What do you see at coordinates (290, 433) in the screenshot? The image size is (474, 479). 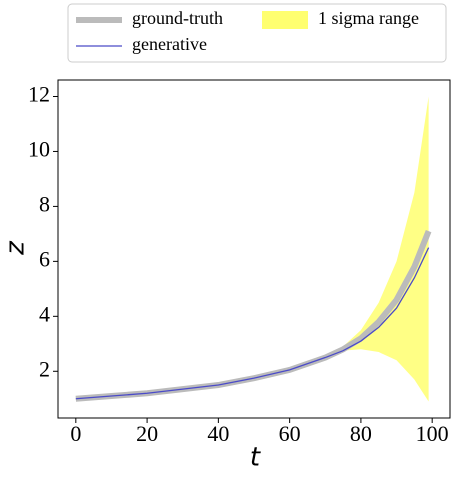 I see `x-tick-label: 60` at bounding box center [290, 433].